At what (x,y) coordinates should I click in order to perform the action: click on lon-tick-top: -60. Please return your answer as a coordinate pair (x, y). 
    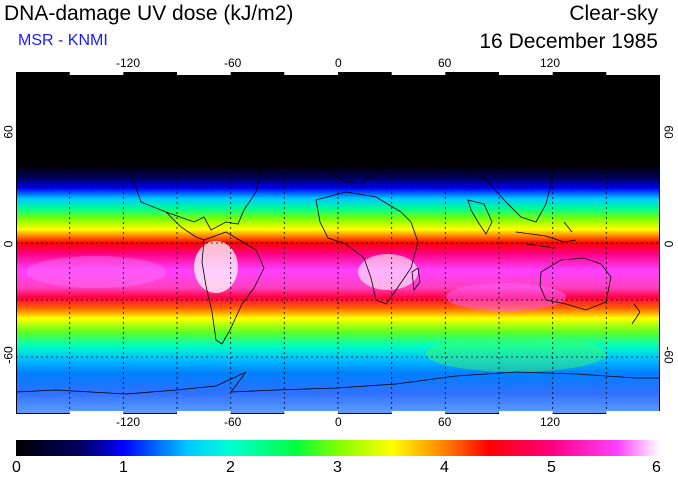
    Looking at the image, I should click on (233, 63).